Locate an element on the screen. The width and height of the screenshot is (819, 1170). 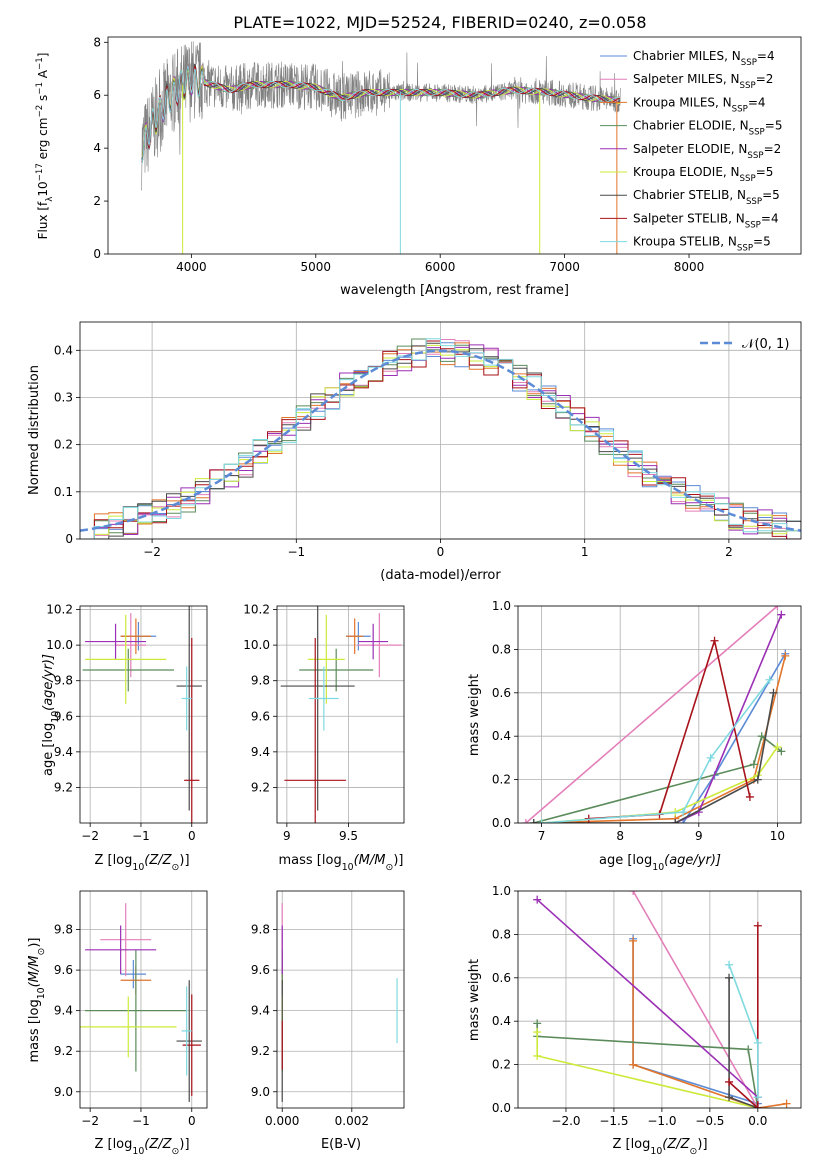
series-line-salpeter-elodie is located at coordinates (647, 998).